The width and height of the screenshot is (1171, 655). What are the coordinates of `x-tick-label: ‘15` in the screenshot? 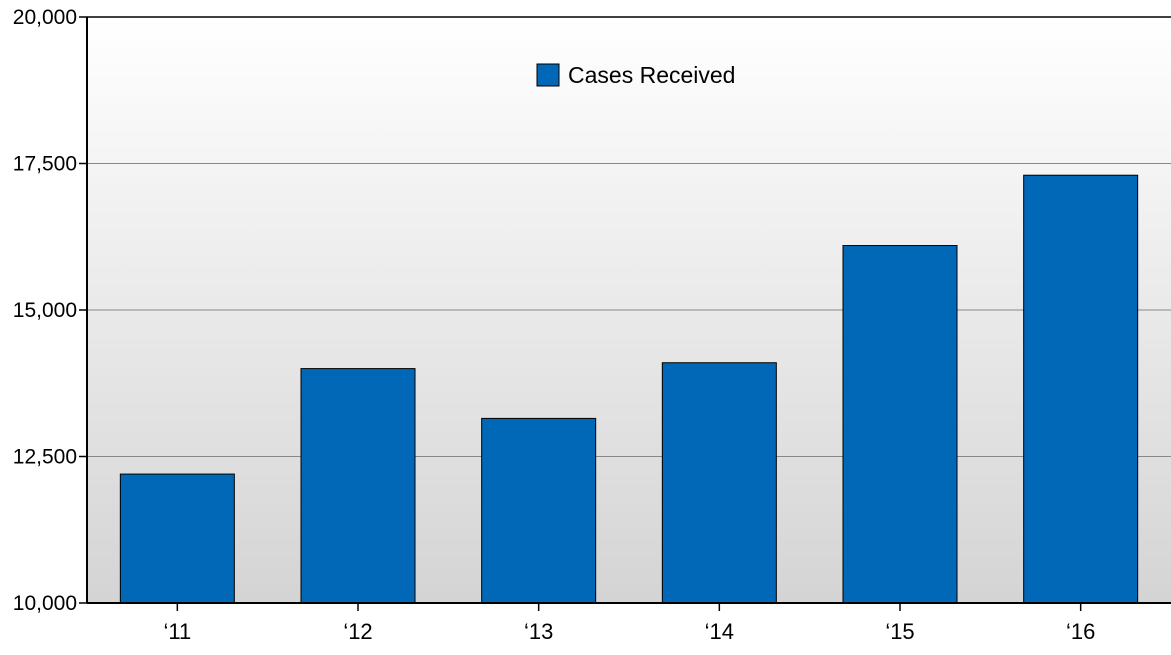 It's located at (899, 631).